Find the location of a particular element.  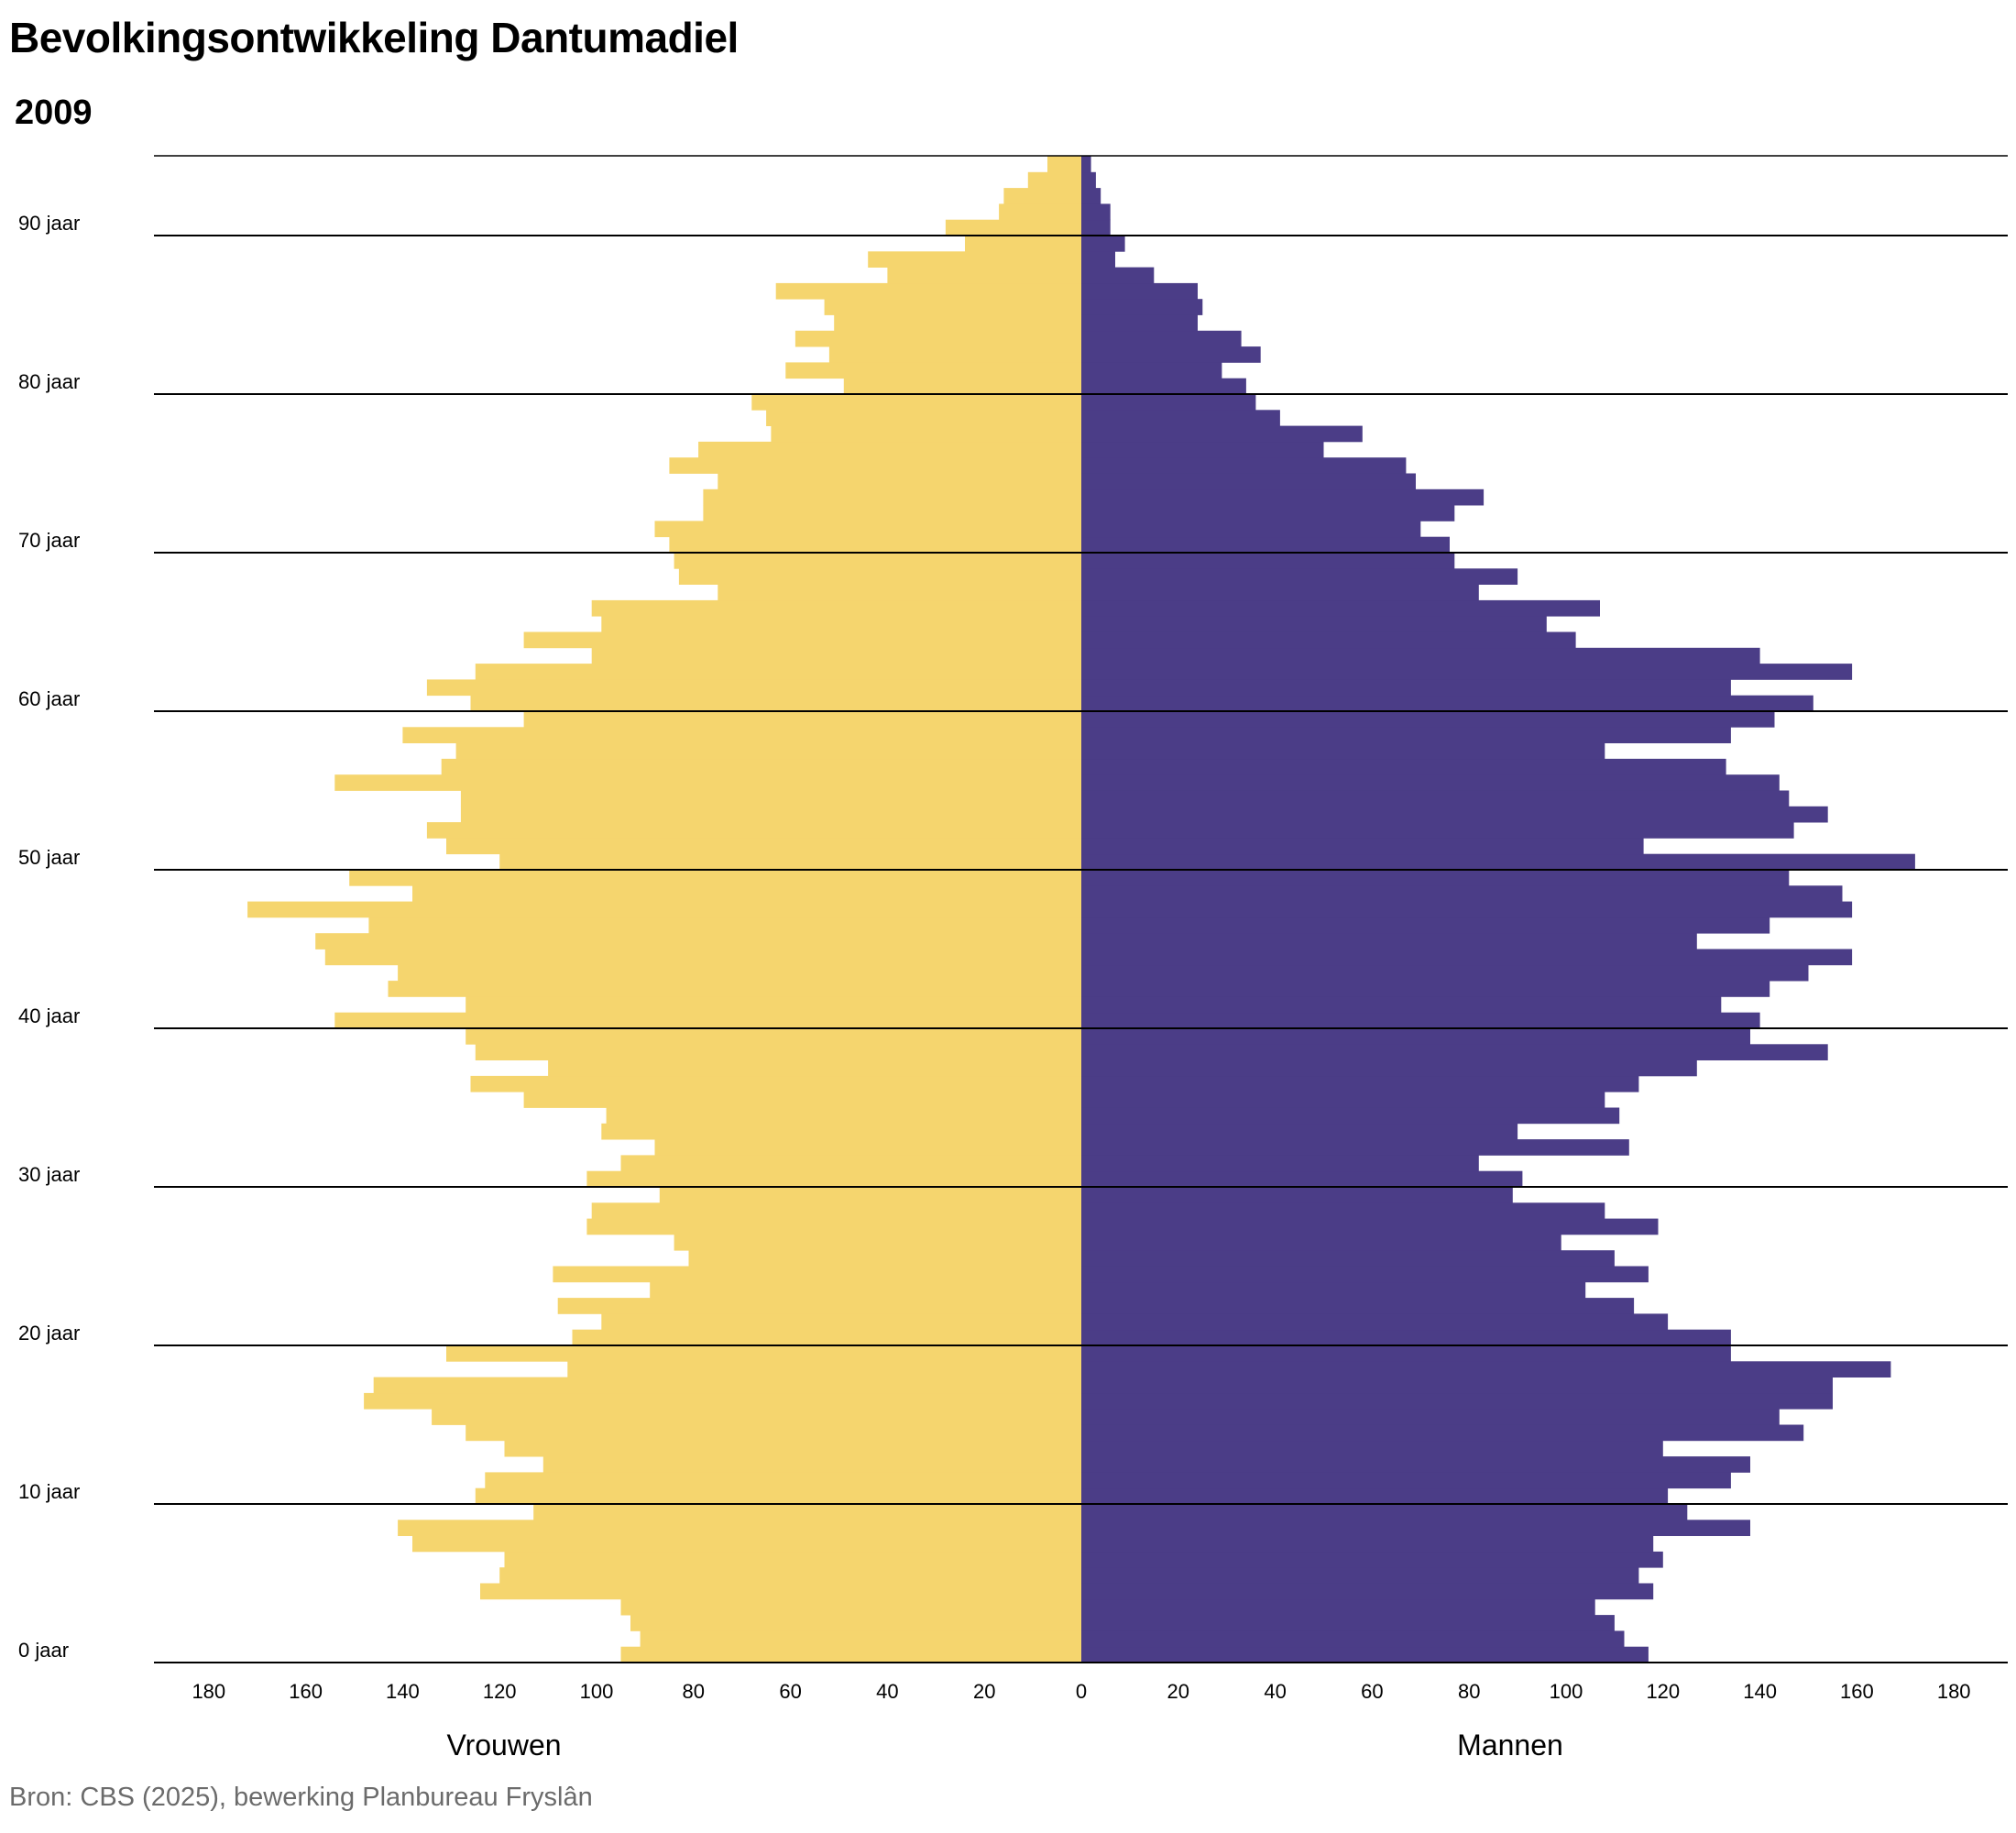

x-tick-label: 20 is located at coordinates (984, 1691).